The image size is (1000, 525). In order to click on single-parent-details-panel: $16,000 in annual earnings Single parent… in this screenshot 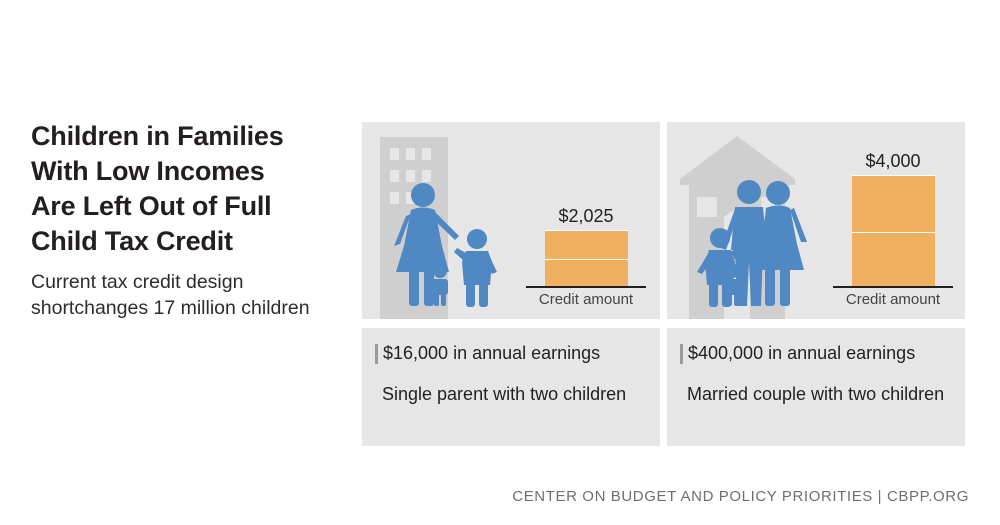, I will do `click(511, 387)`.